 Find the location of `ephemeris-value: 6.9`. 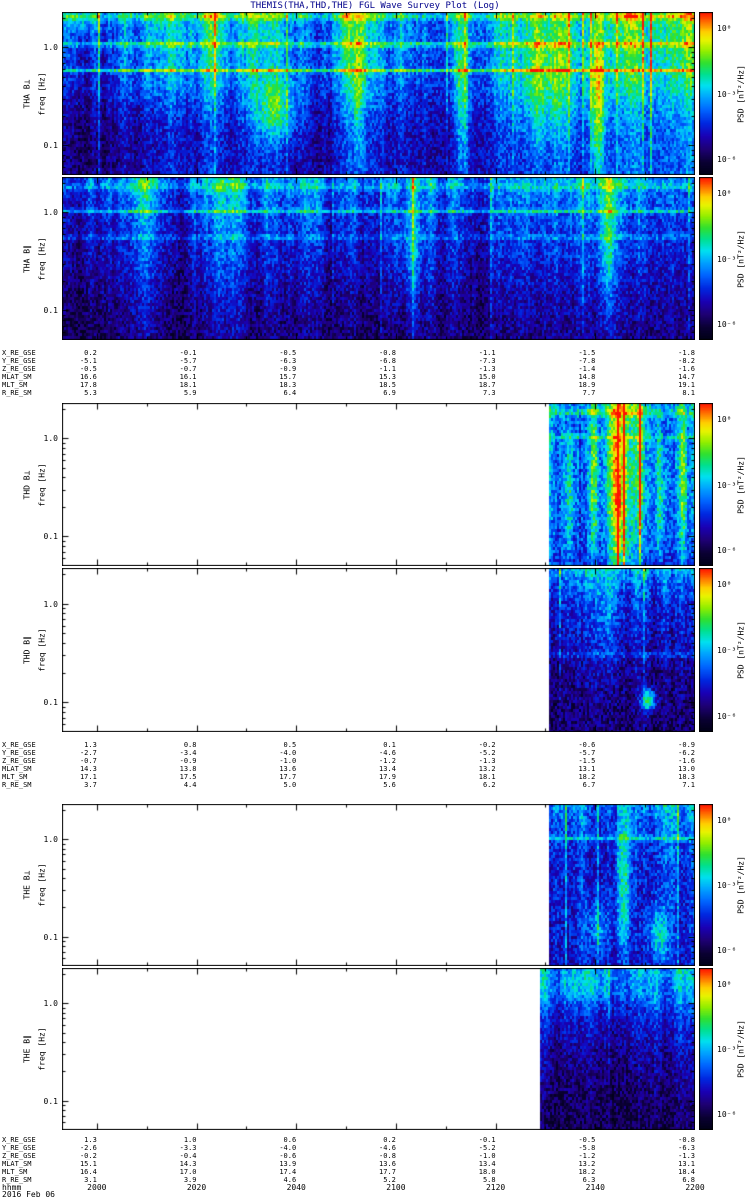

ephemeris-value: 6.9 is located at coordinates (389, 393).